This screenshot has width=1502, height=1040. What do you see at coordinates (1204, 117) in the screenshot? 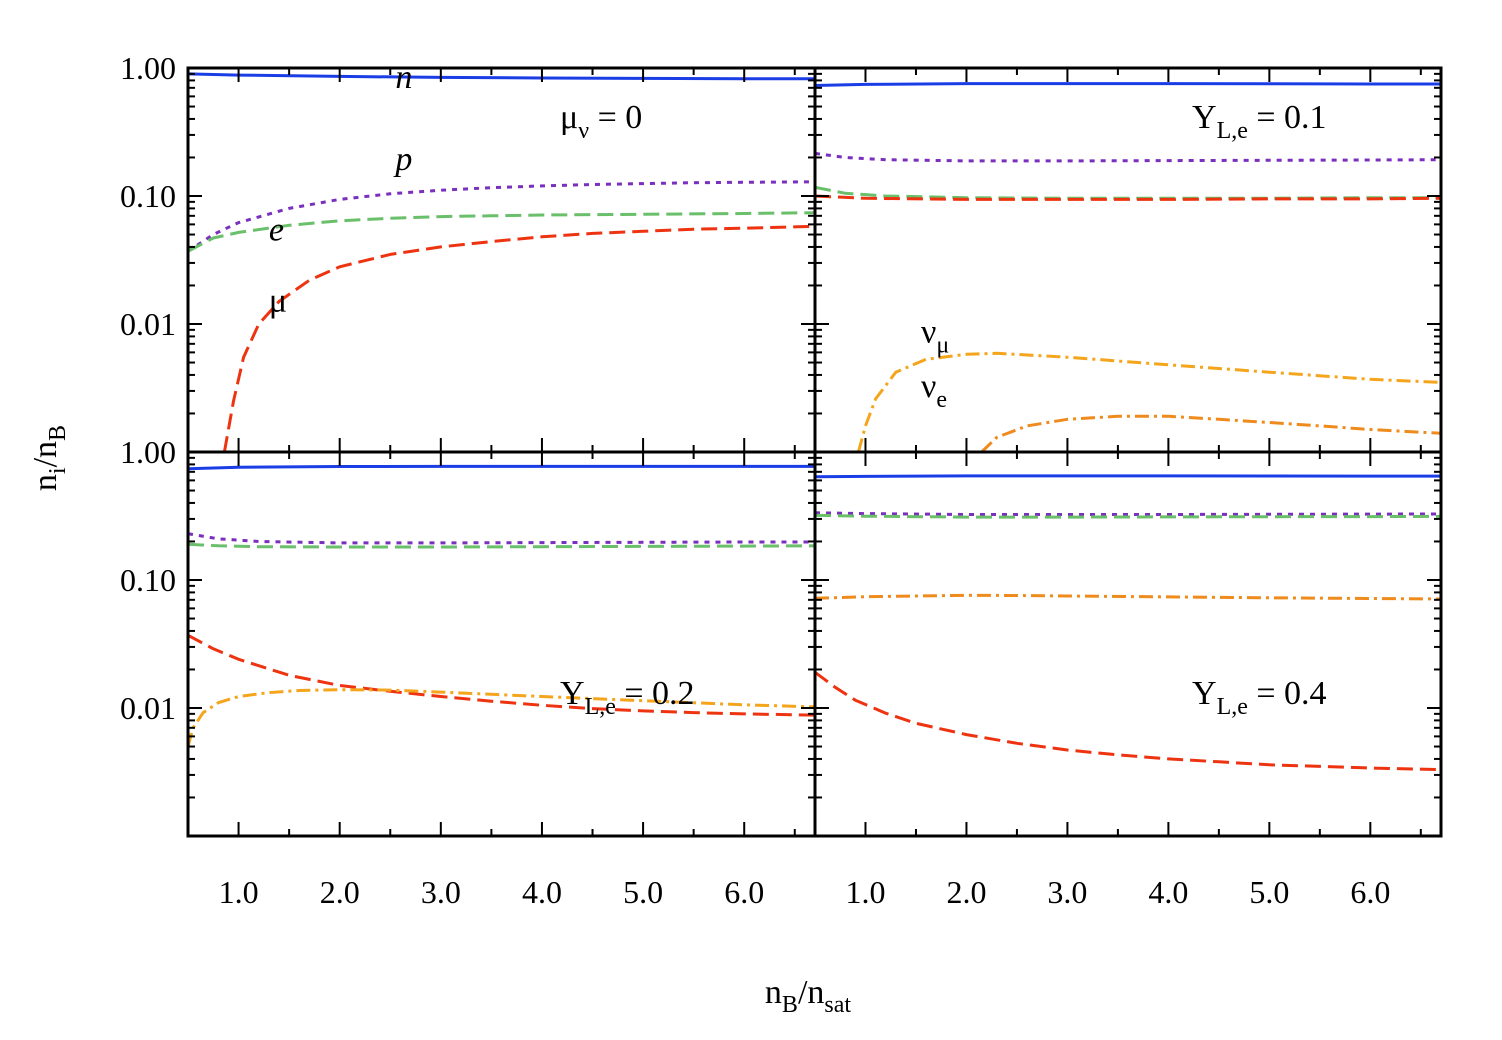
I see `panel-label-top-right-main: Y` at bounding box center [1204, 117].